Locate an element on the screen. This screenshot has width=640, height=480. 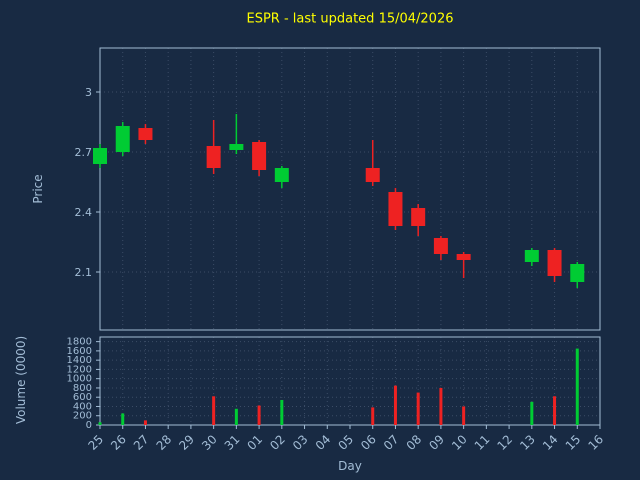
svg-text: 200 is located at coordinates (82, 416).